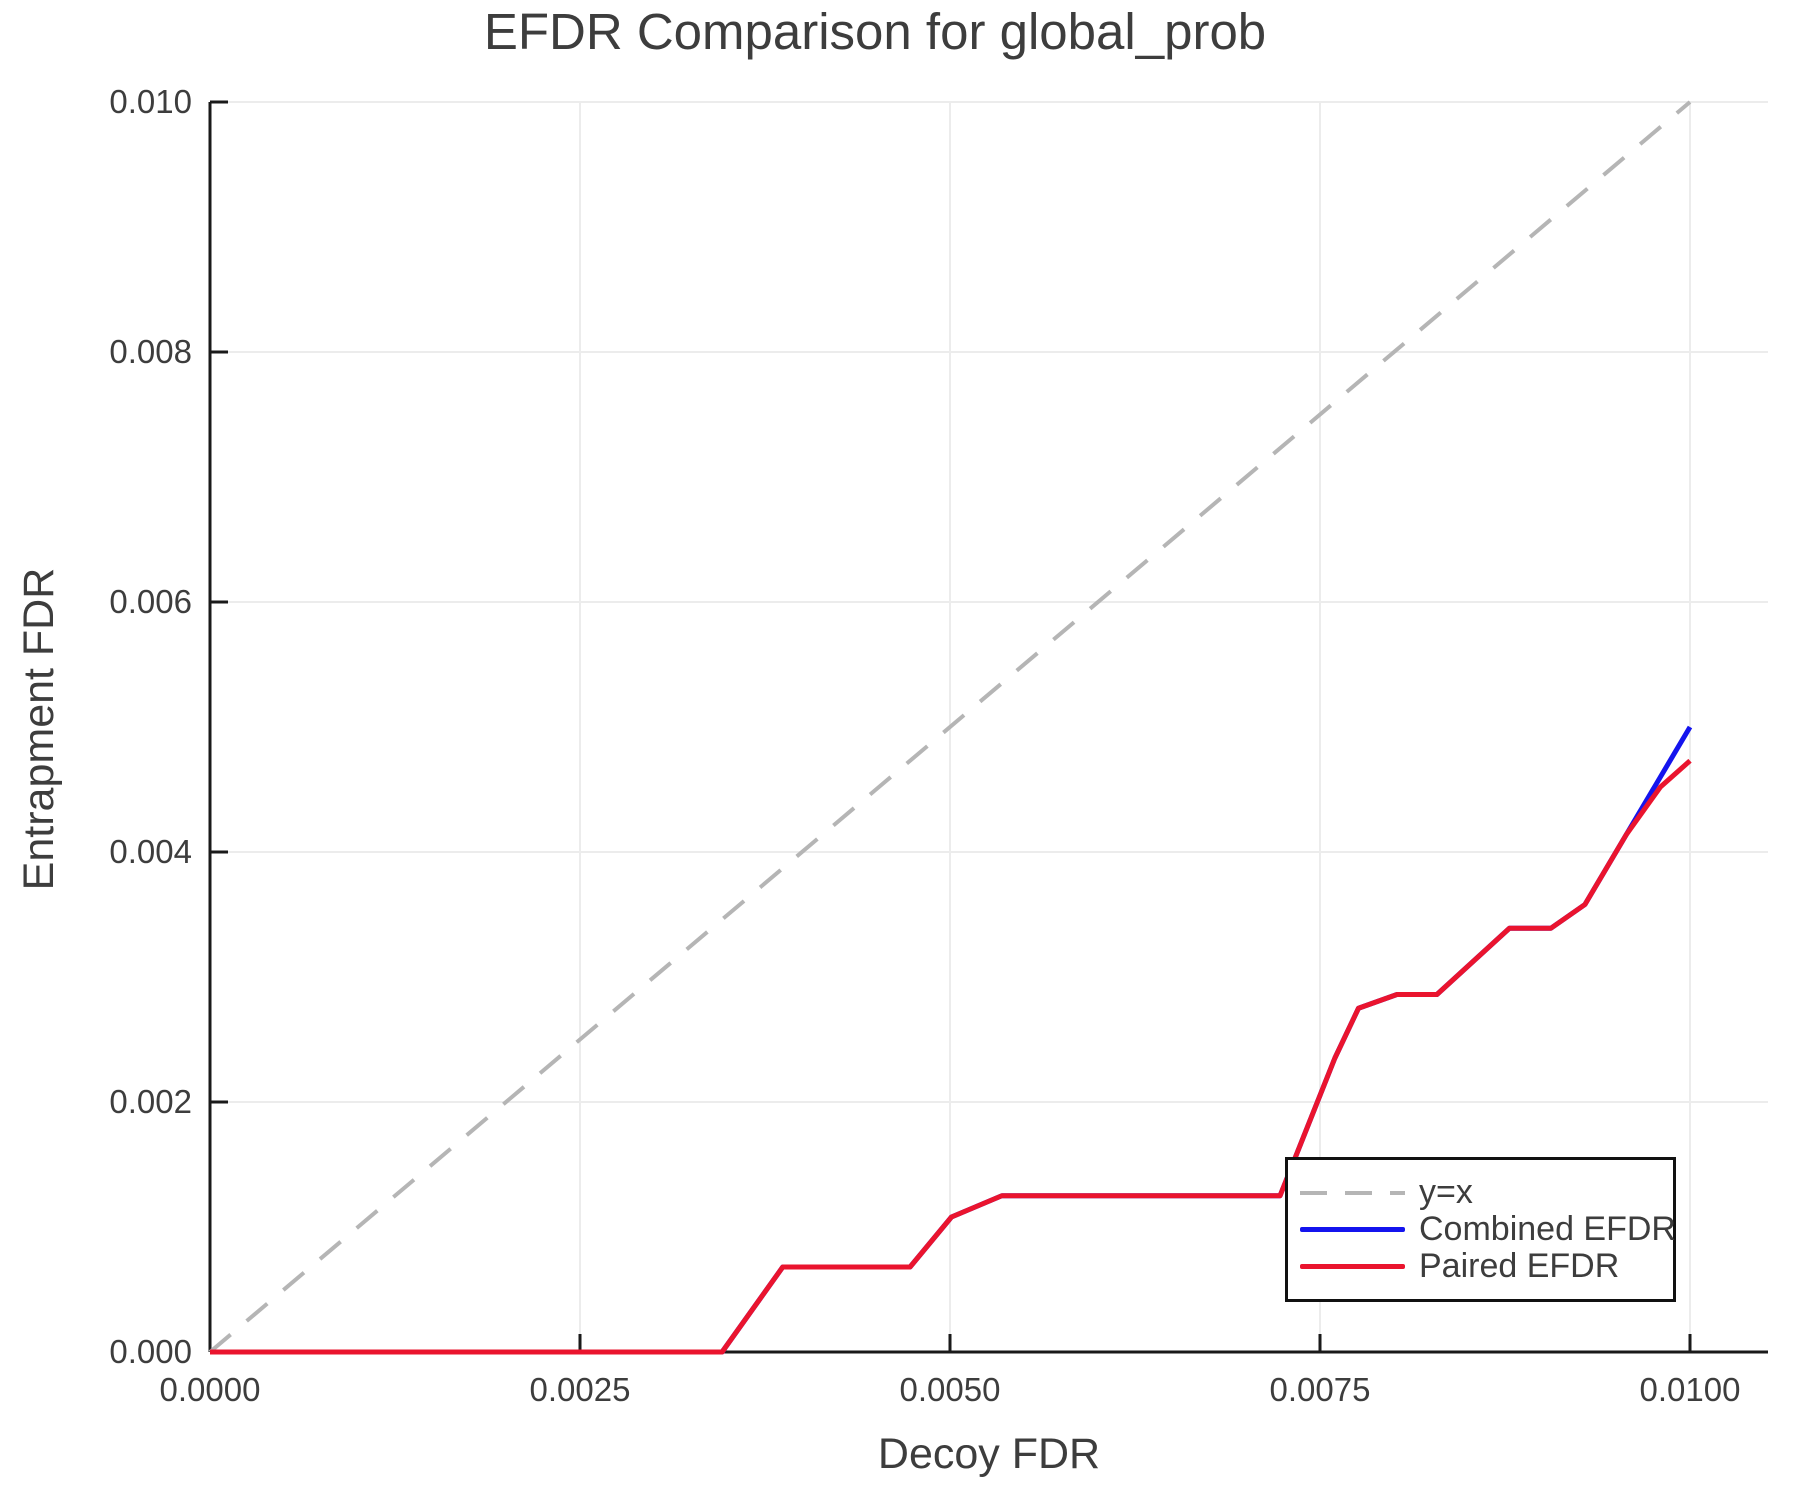  What do you see at coordinates (39, 729) in the screenshot?
I see `y-axis-label: Entrapment FDR` at bounding box center [39, 729].